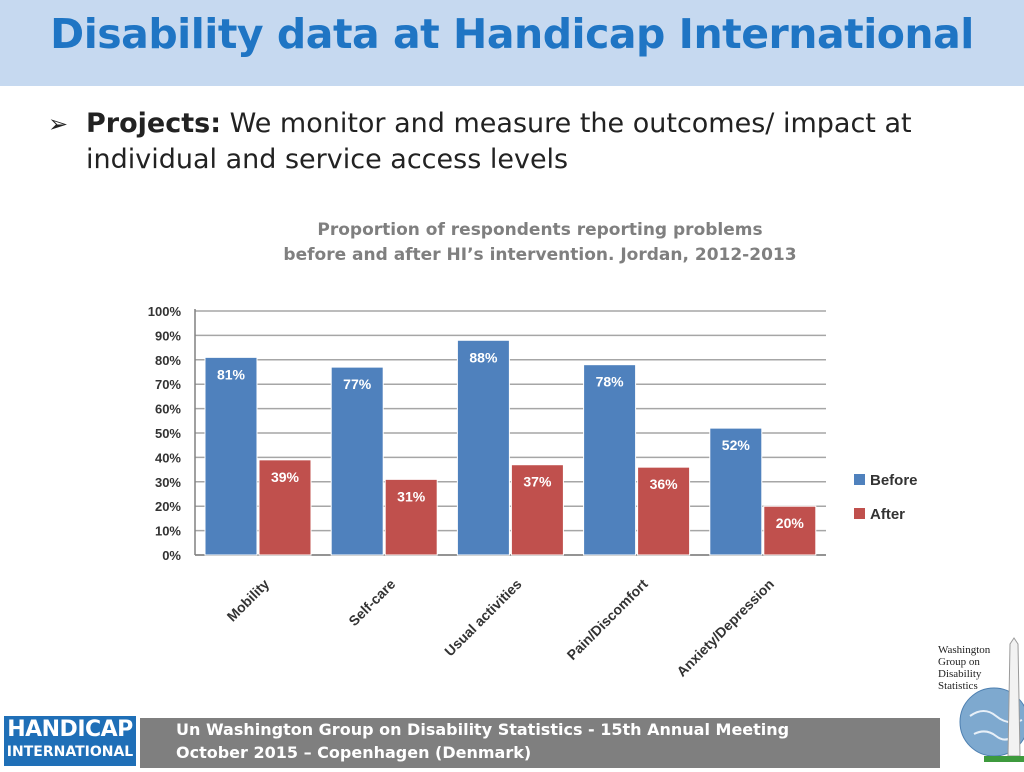 The image size is (1024, 772). Describe the element at coordinates (165, 311) in the screenshot. I see `y-tick-label: 100%` at that location.